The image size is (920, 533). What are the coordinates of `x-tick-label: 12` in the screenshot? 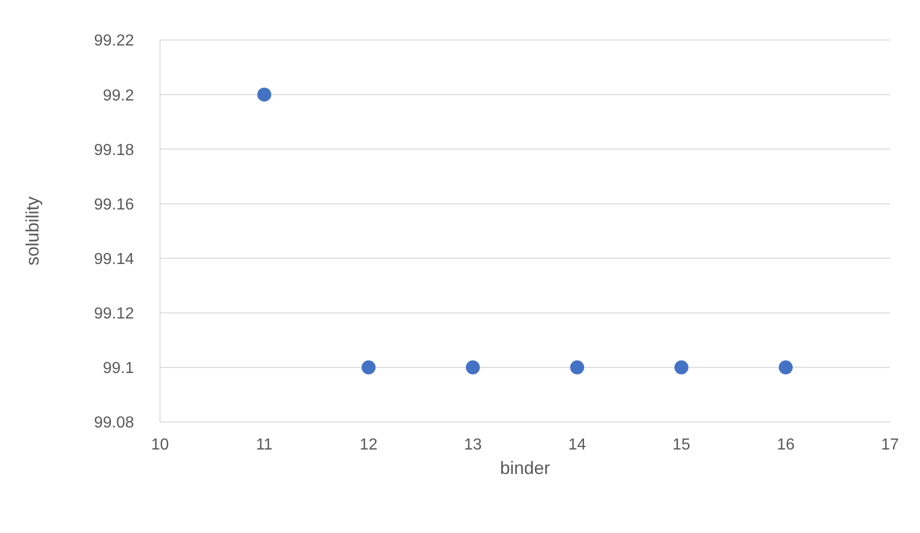 It's located at (369, 445).